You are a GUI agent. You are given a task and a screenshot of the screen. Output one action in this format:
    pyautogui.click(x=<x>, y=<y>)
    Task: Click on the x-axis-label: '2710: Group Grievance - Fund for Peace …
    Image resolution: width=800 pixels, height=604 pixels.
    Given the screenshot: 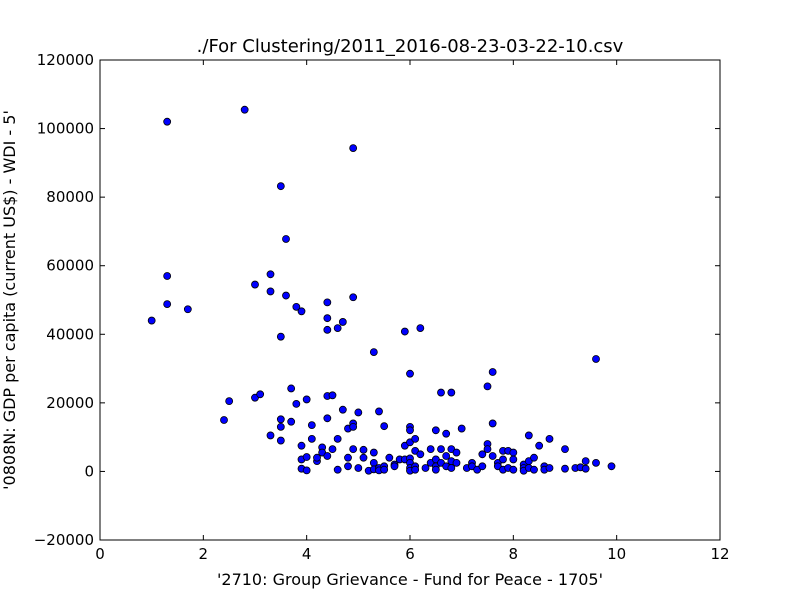 What is the action you would take?
    pyautogui.click(x=410, y=579)
    